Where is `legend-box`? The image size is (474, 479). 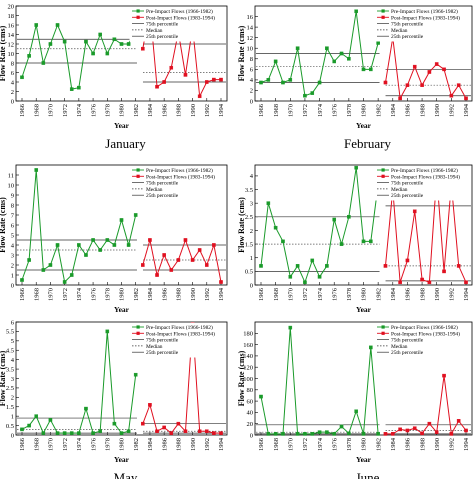 legend-box is located at coordinates (178, 183).